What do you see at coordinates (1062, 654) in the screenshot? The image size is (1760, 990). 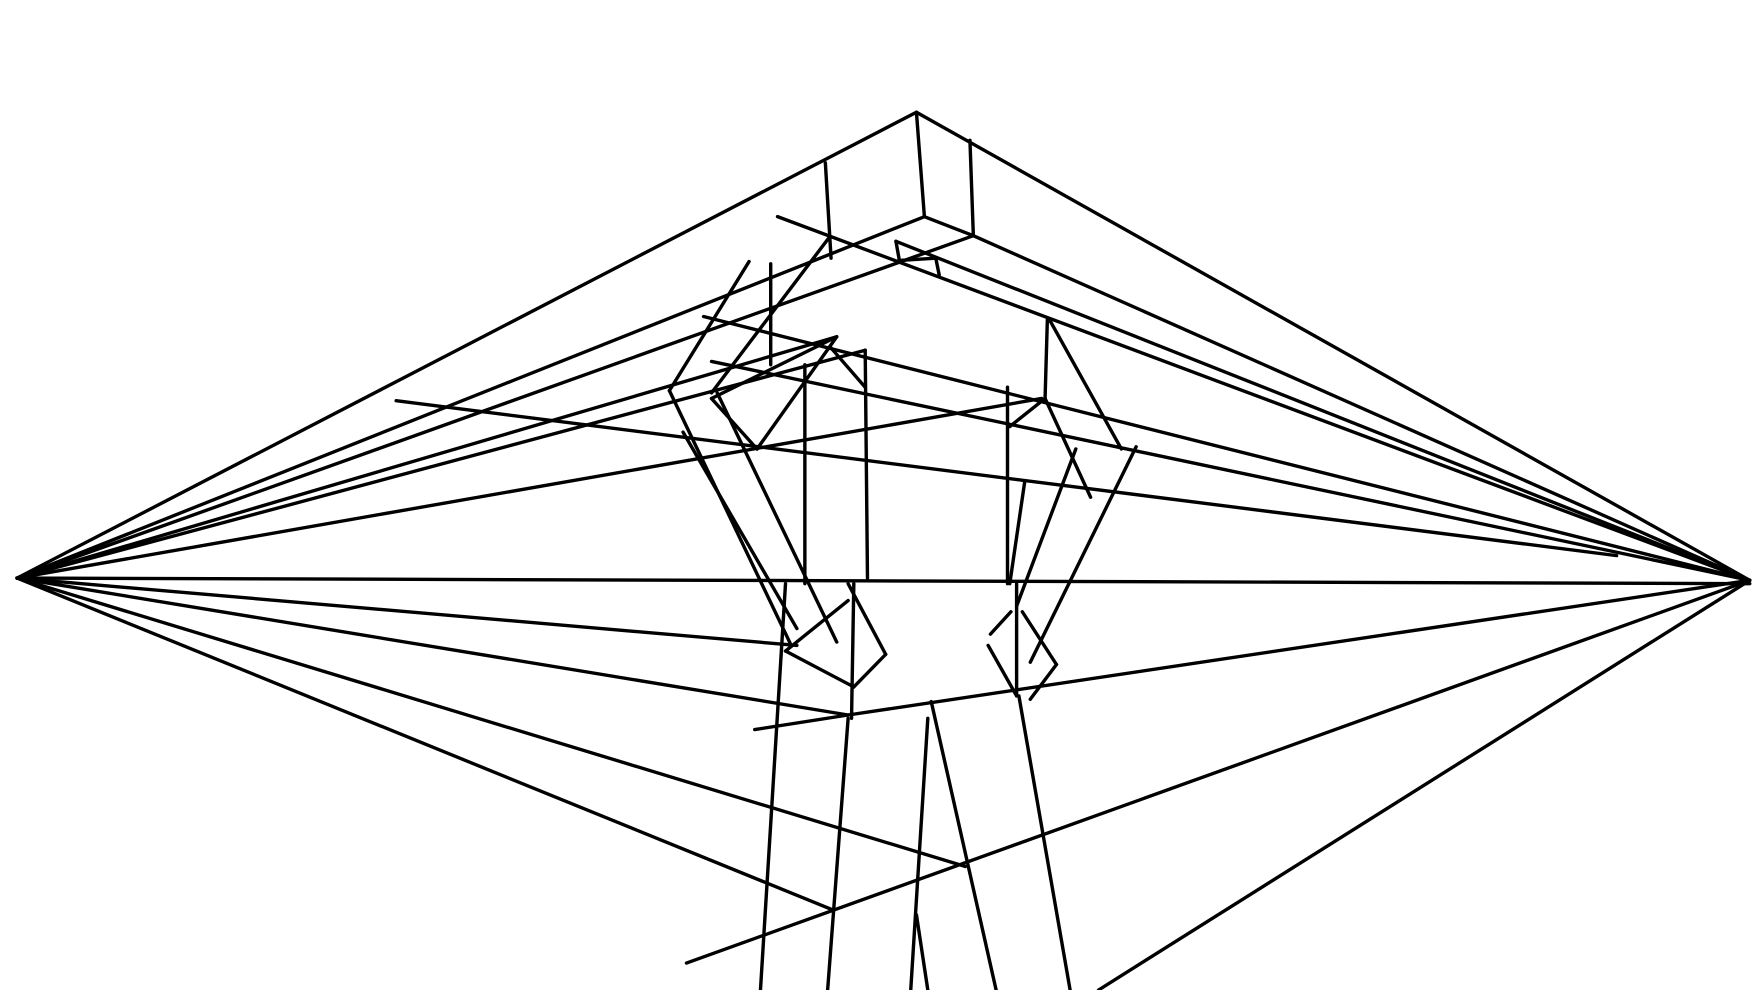 I see `right-figure` at bounding box center [1062, 654].